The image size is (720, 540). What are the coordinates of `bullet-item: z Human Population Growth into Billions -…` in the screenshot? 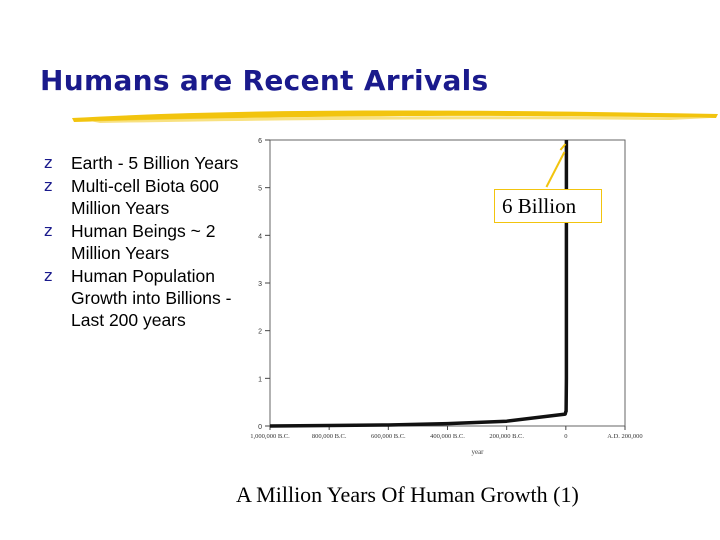 It's located at (144, 298).